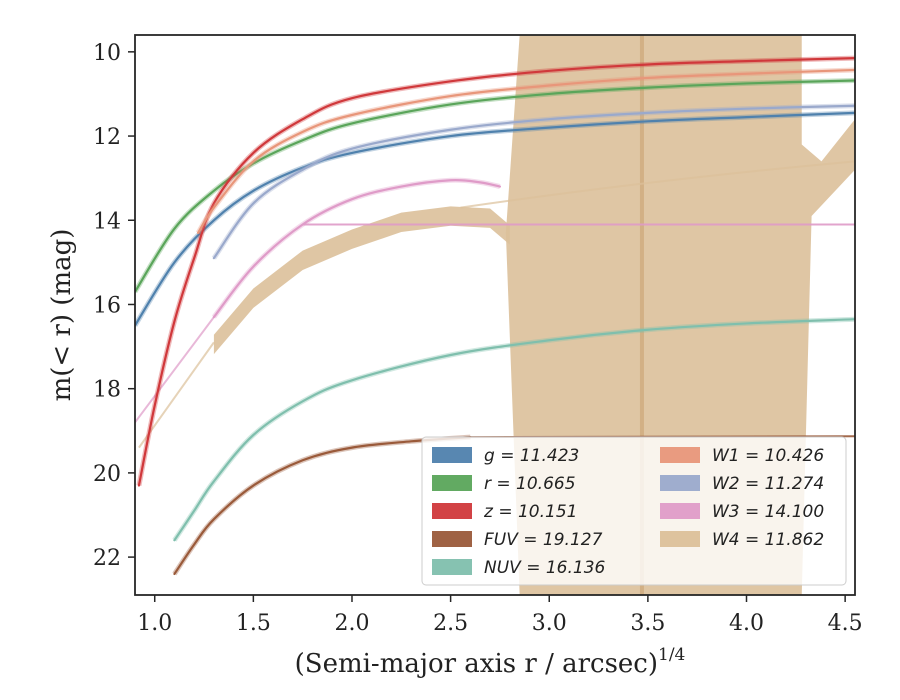 The height and width of the screenshot is (700, 900). I want to click on w4-band-inner, so click(361, 280).